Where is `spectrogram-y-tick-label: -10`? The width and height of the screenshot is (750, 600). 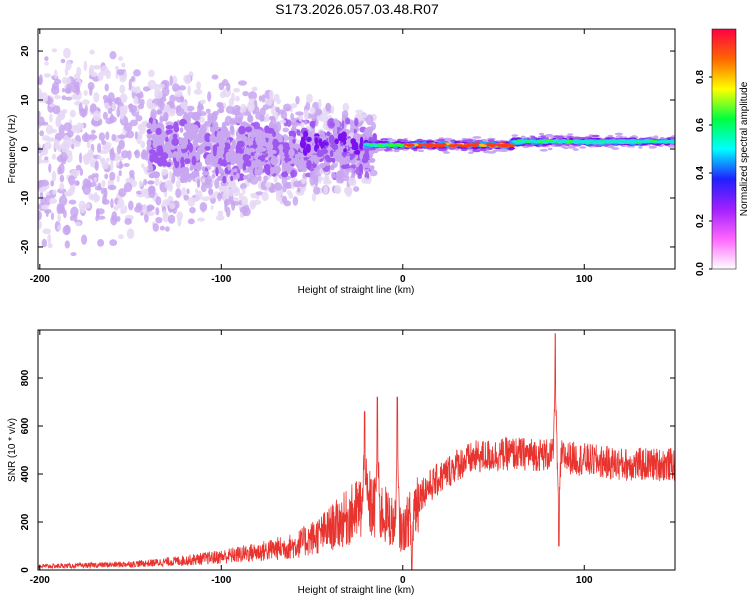
spectrogram-y-tick-label: -10 is located at coordinates (25, 197).